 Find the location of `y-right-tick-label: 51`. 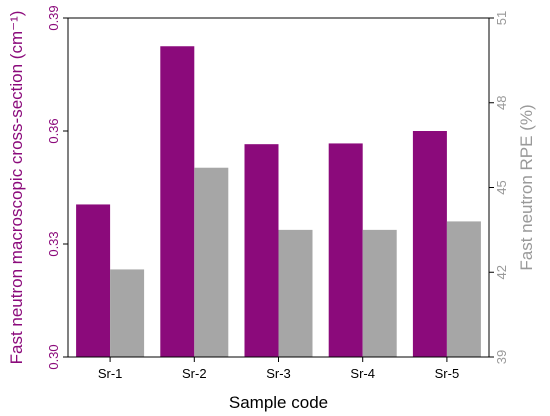

y-right-tick-label: 51 is located at coordinates (501, 18).